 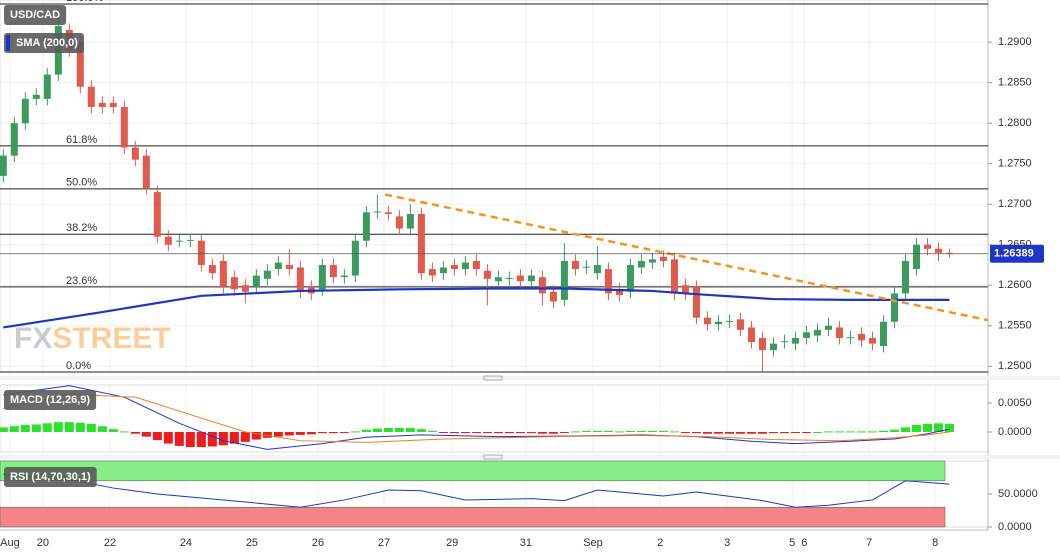 I want to click on fib-label: 100.0%, so click(x=85, y=2).